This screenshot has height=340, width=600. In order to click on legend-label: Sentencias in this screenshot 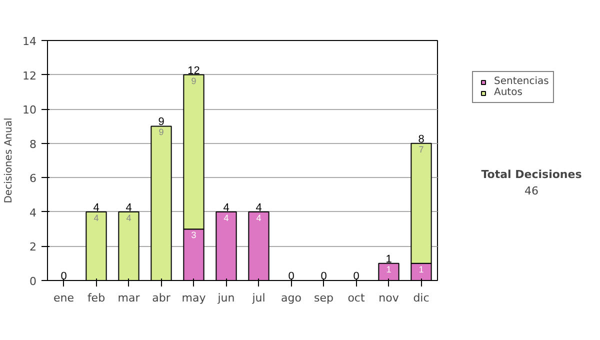, I will do `click(521, 81)`.